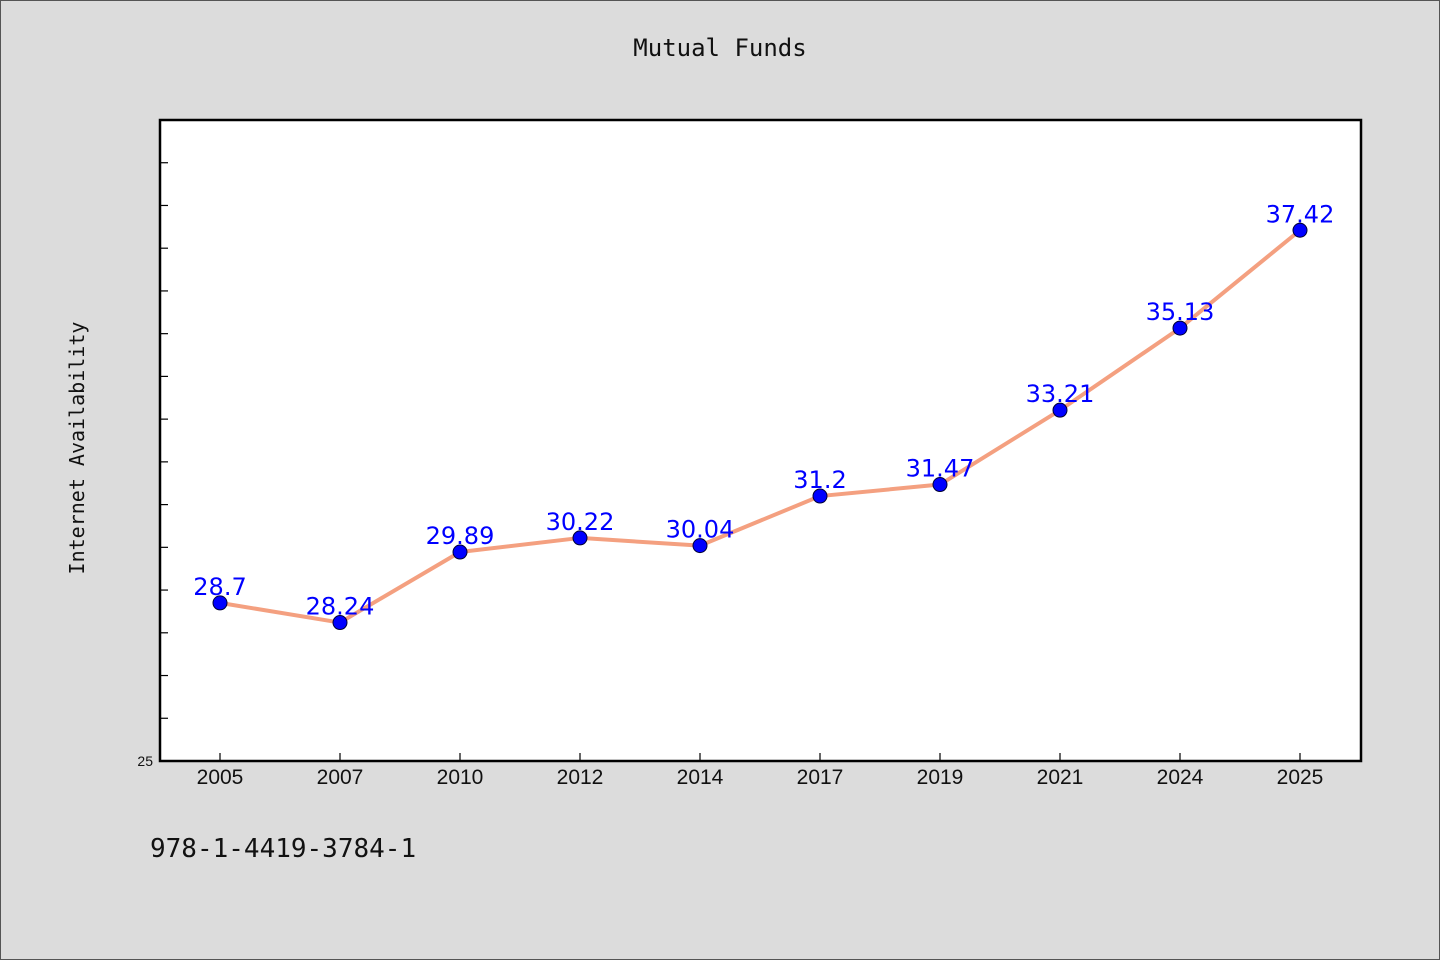  What do you see at coordinates (1300, 777) in the screenshot?
I see `x-tick-label: 2025` at bounding box center [1300, 777].